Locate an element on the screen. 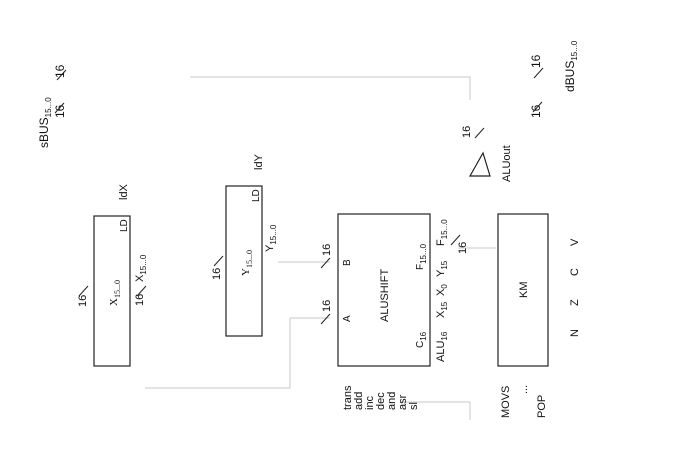 The height and width of the screenshot is (475, 680). dbus-width-slash is located at coordinates (537, 107).